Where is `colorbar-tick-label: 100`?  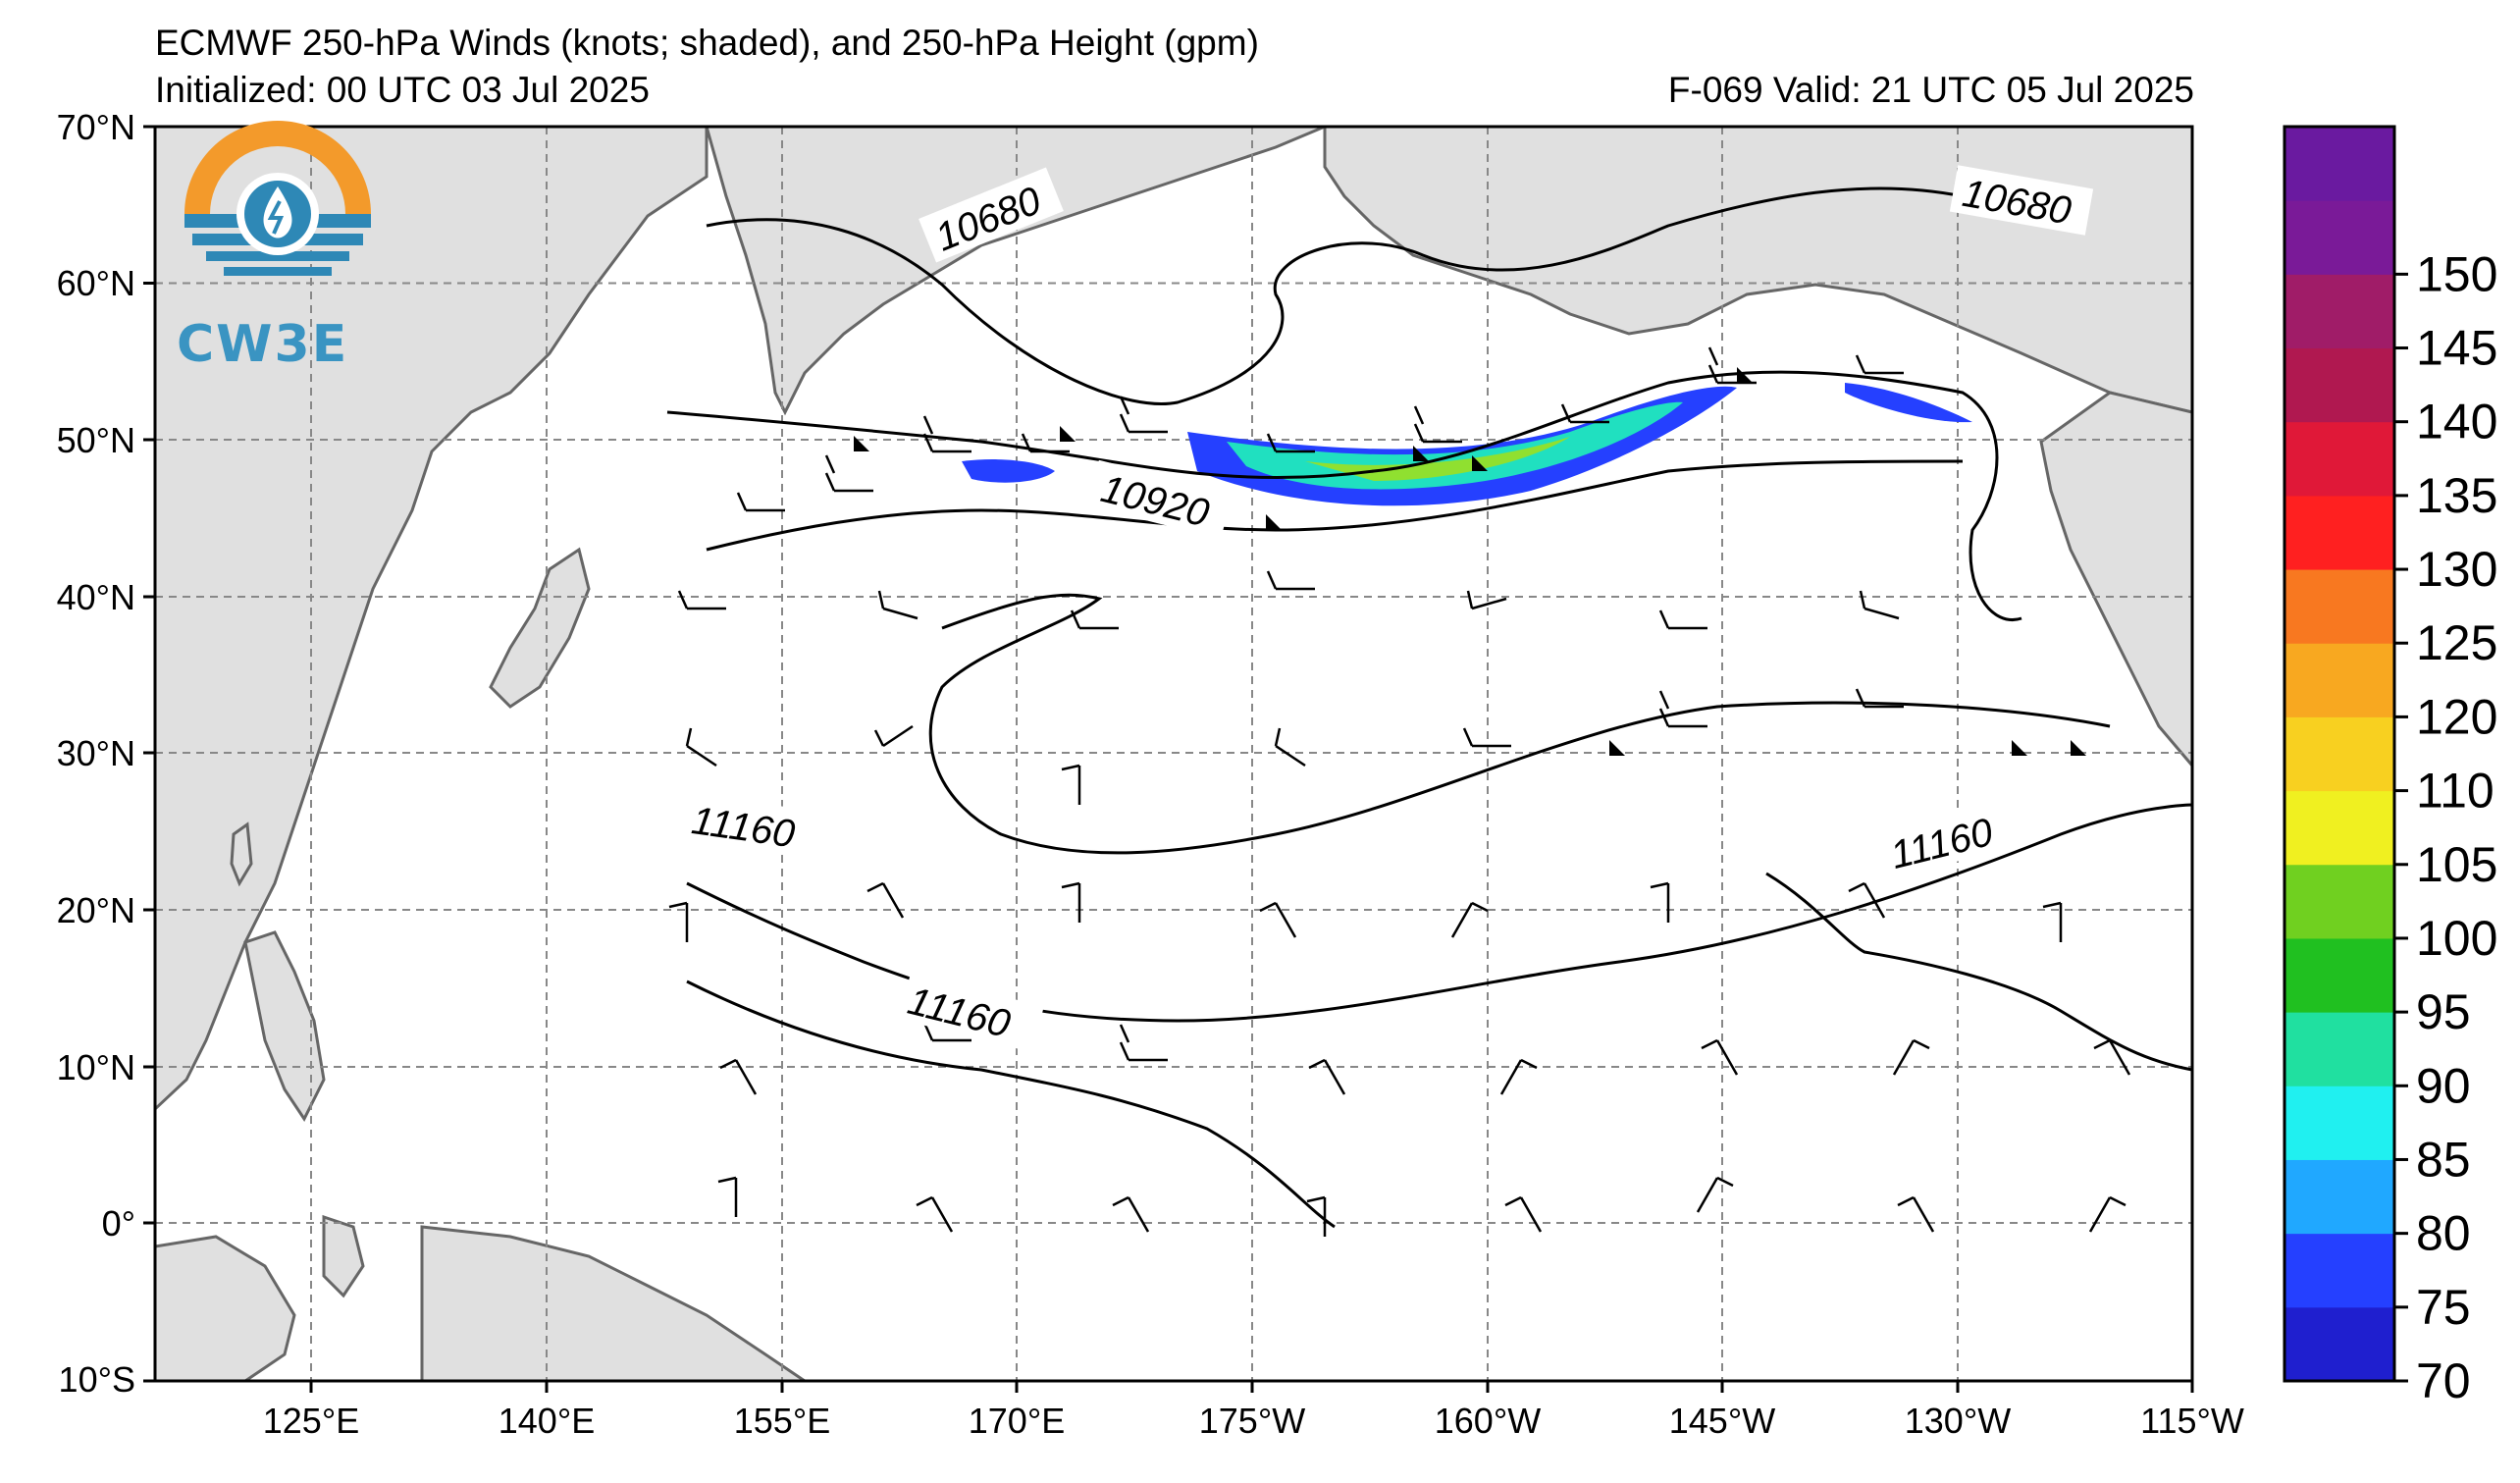 colorbar-tick-label: 100 is located at coordinates (2456, 939).